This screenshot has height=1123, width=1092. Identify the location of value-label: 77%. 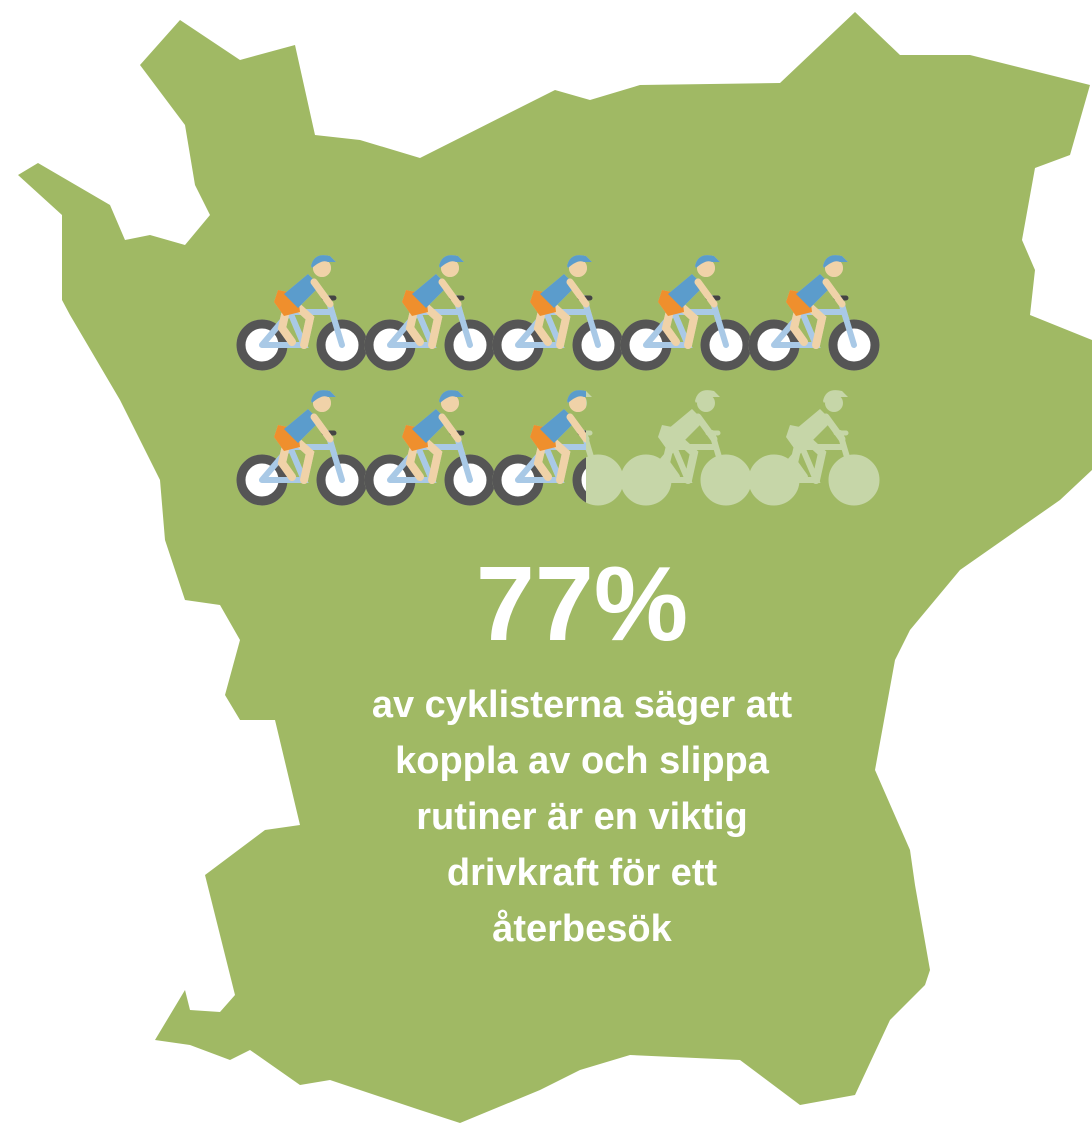
(582, 604).